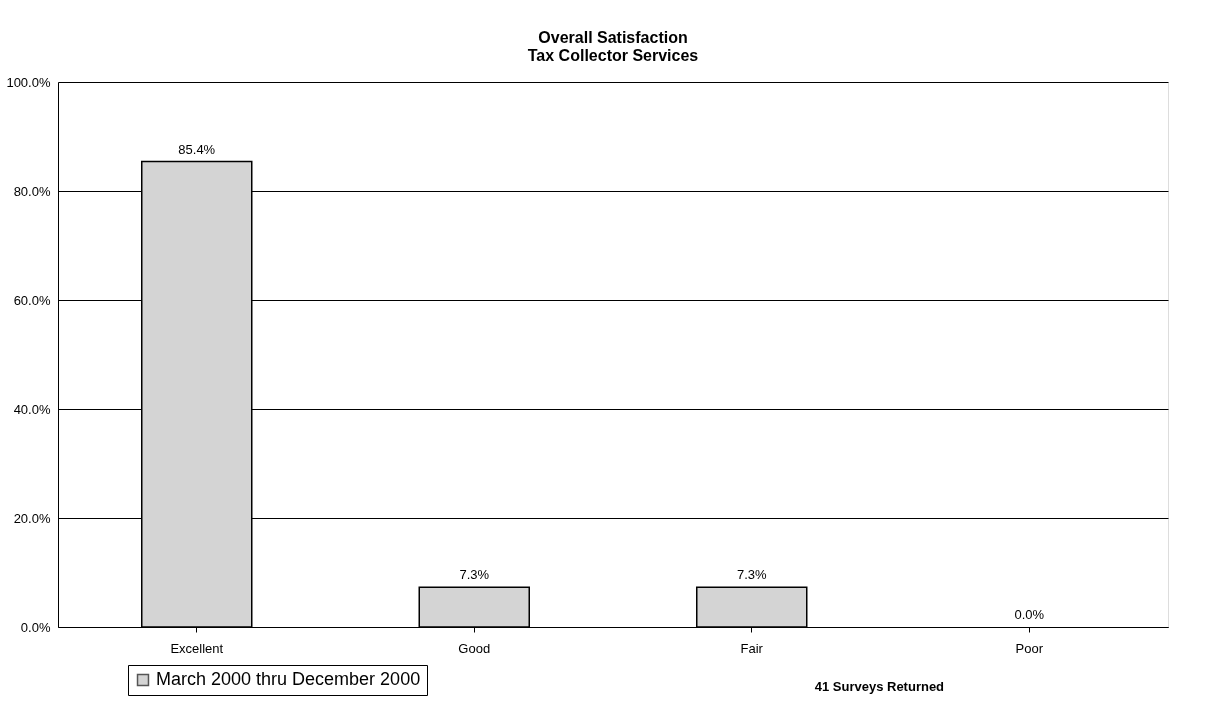  Describe the element at coordinates (879, 686) in the screenshot. I see `text: 41 Surveys Returned` at that location.